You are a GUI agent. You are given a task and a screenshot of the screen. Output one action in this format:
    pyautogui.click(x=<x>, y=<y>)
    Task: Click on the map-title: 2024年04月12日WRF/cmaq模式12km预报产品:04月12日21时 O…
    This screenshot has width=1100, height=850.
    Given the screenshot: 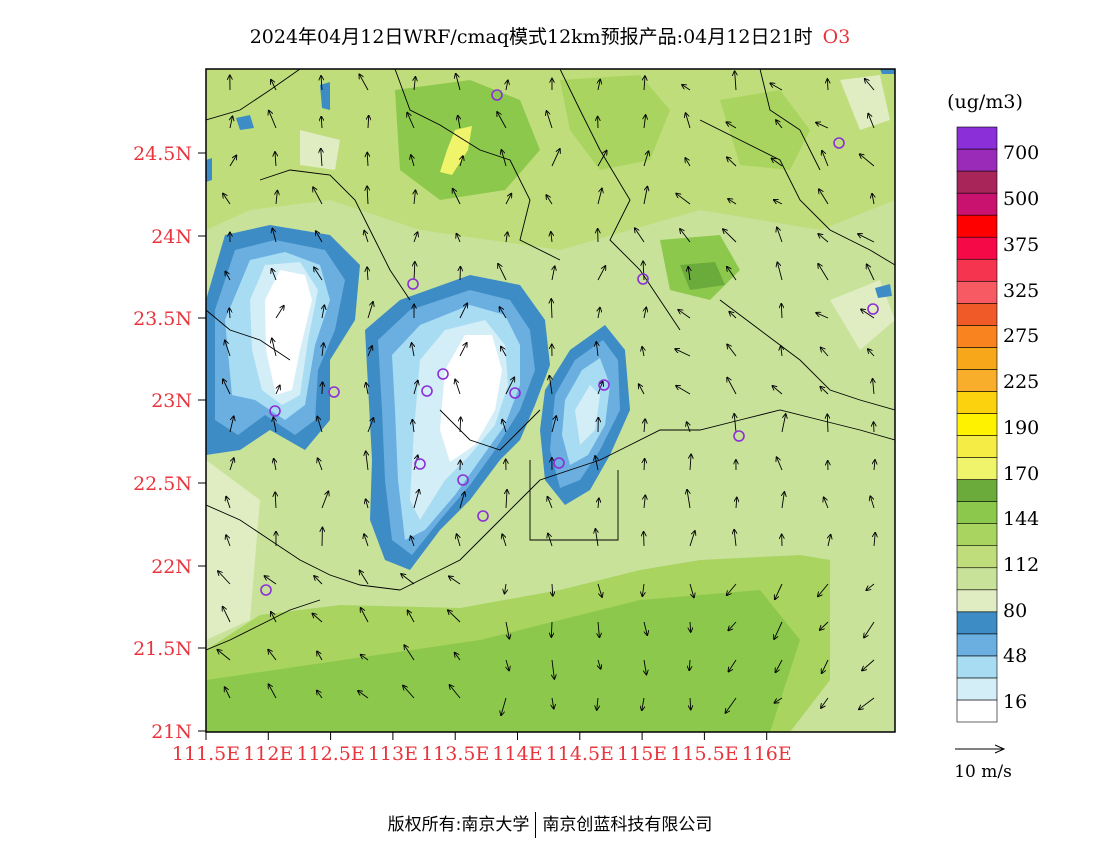 What is the action you would take?
    pyautogui.click(x=550, y=35)
    